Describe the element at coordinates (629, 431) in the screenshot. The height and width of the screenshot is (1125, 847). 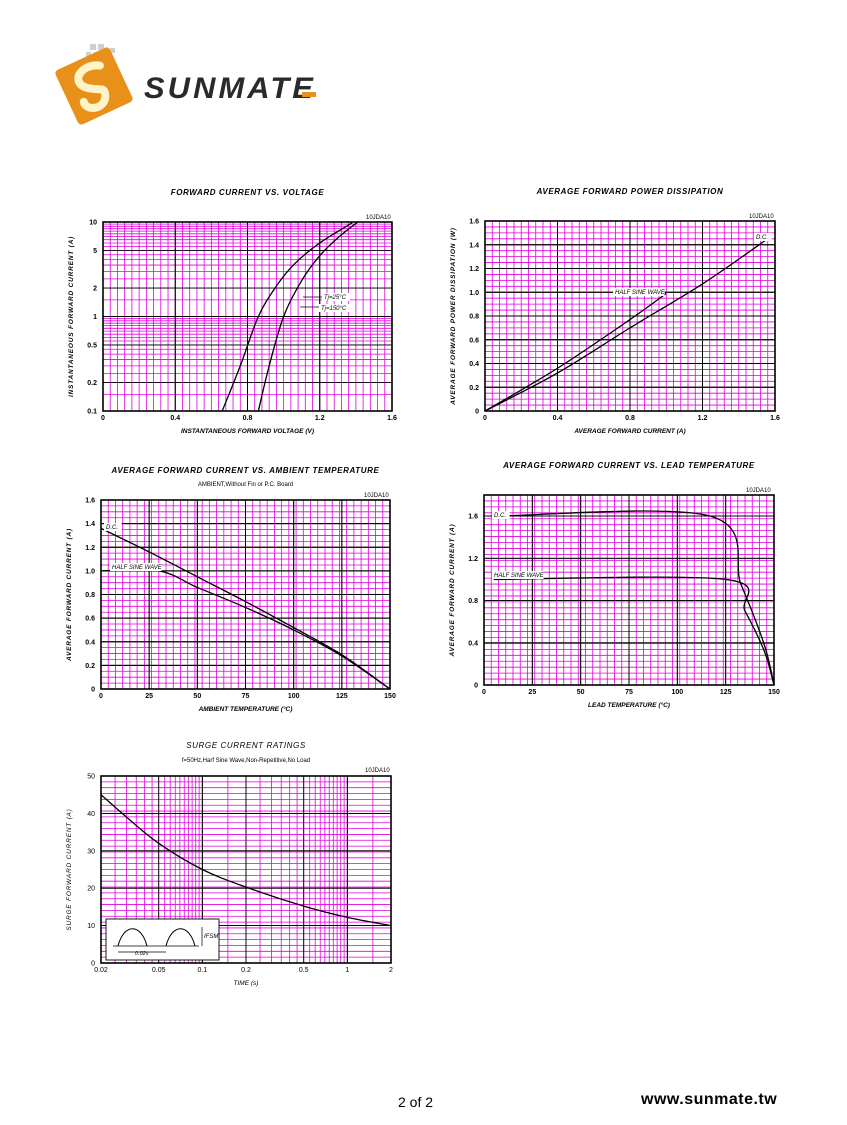
I see `x-axis-label: AVERAGE FORWARD CURRENT (A)` at that location.